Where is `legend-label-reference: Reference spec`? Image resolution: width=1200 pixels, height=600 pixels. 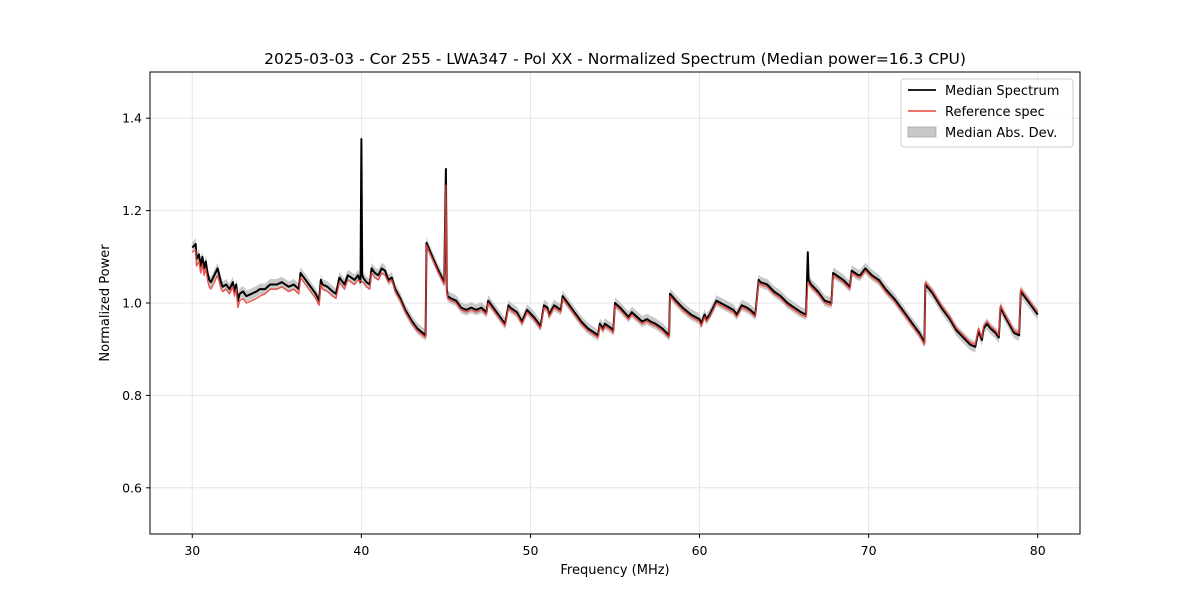 legend-label-reference: Reference spec is located at coordinates (995, 112).